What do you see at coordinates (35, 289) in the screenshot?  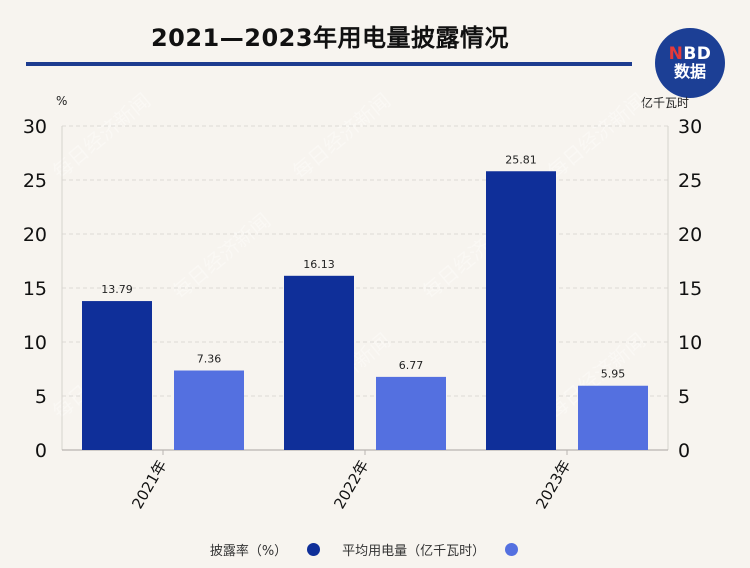 I see `y-tick-left: 15` at bounding box center [35, 289].